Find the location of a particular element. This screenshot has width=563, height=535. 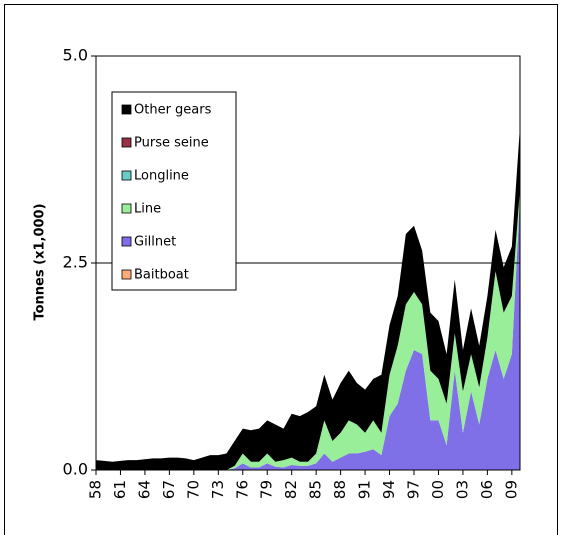

x-tick-label: 67 is located at coordinates (169, 489).